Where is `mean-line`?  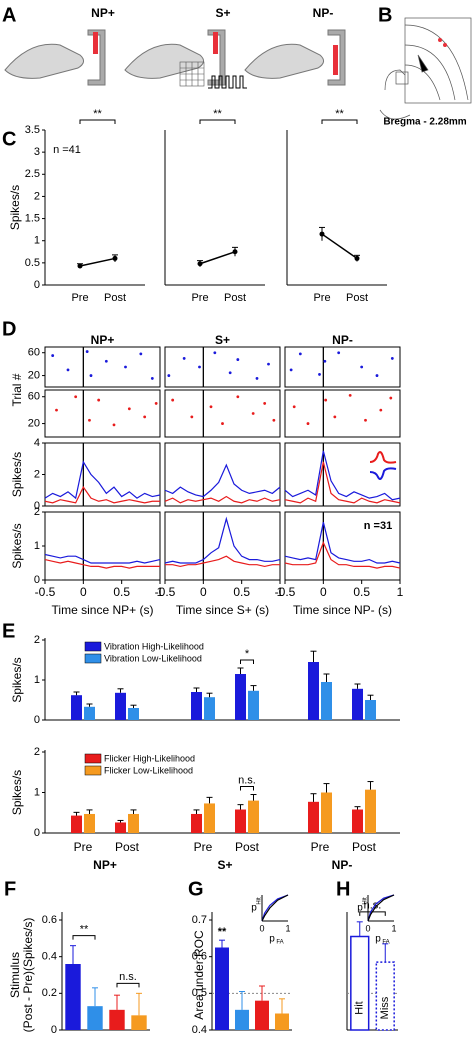
mean-line is located at coordinates (339, 246).